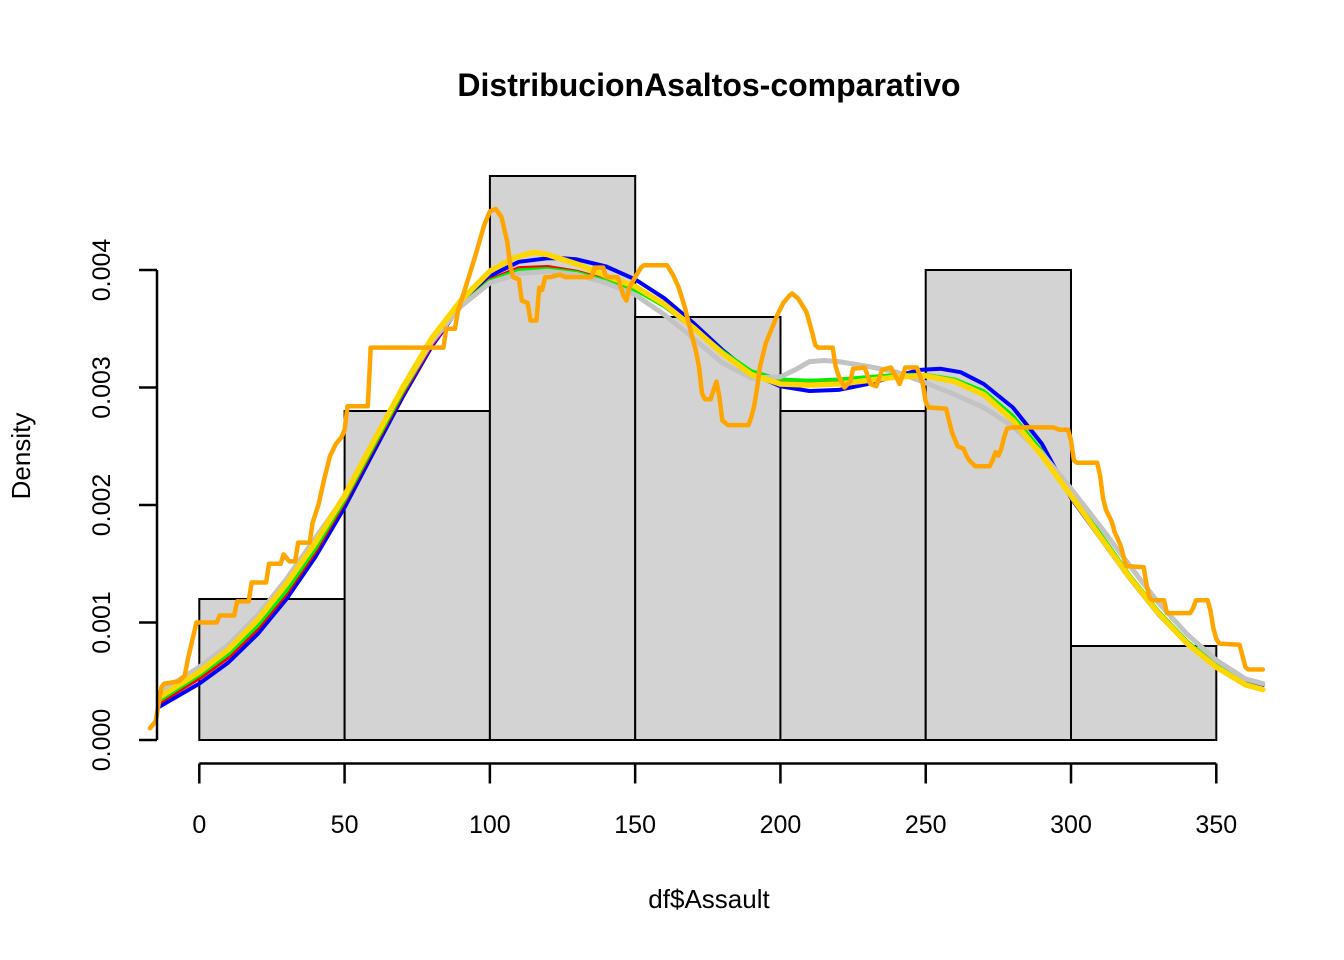 Image resolution: width=1344 pixels, height=960 pixels. Describe the element at coordinates (199, 825) in the screenshot. I see `x-tick-label: 0` at that location.